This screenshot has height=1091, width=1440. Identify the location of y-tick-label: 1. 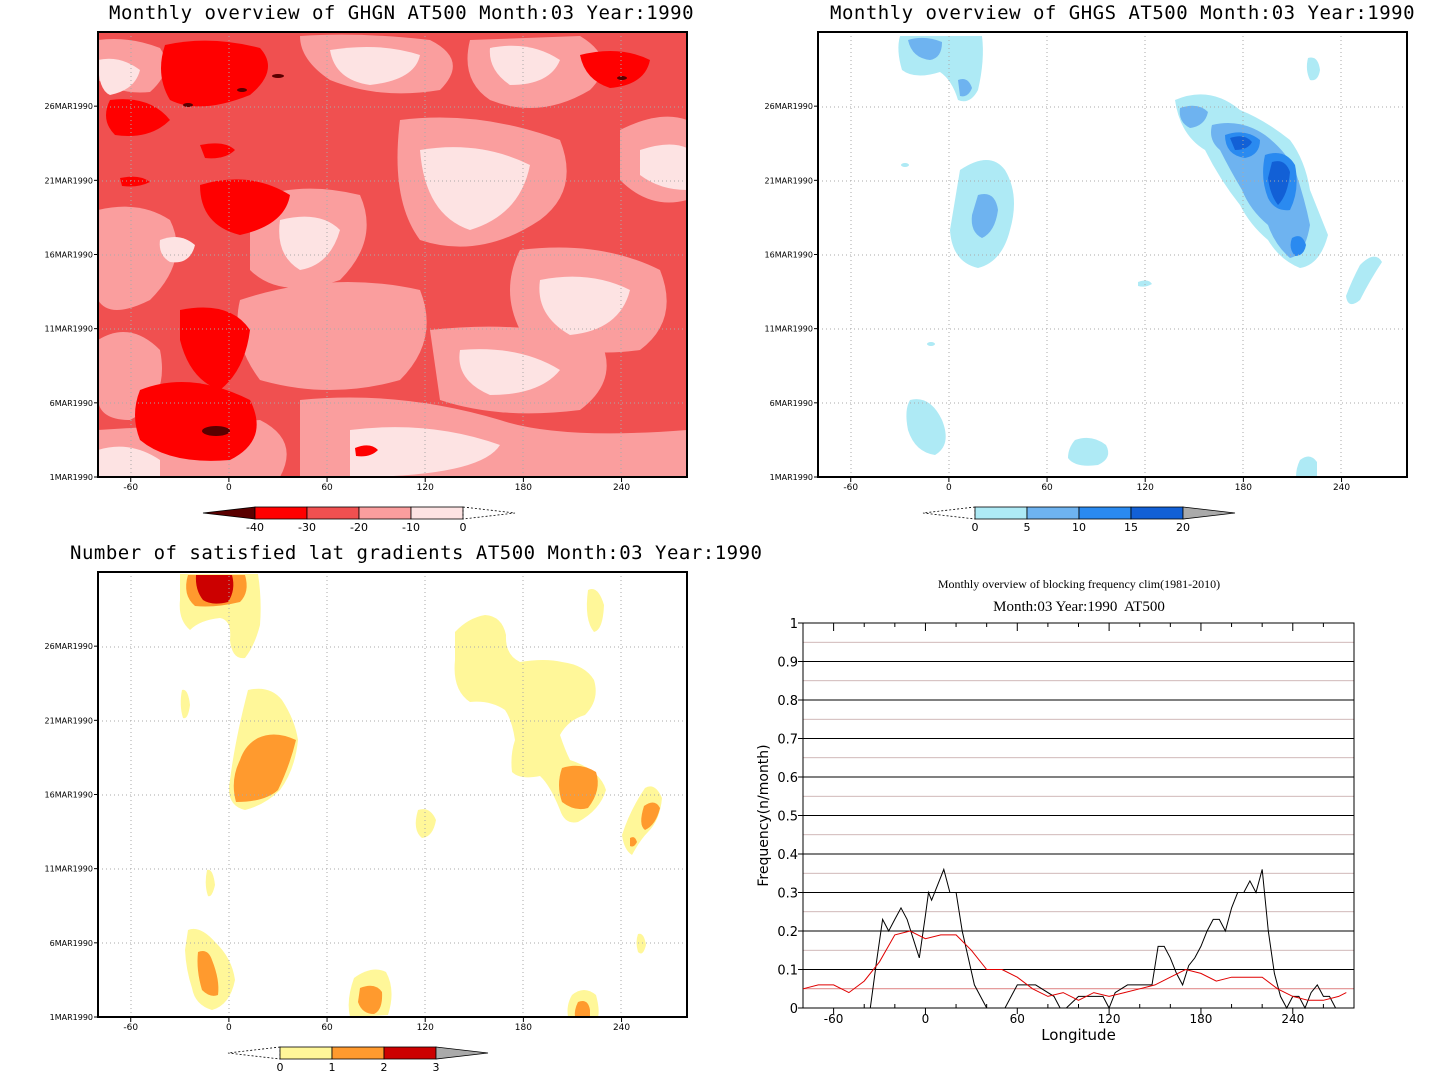
(794, 624).